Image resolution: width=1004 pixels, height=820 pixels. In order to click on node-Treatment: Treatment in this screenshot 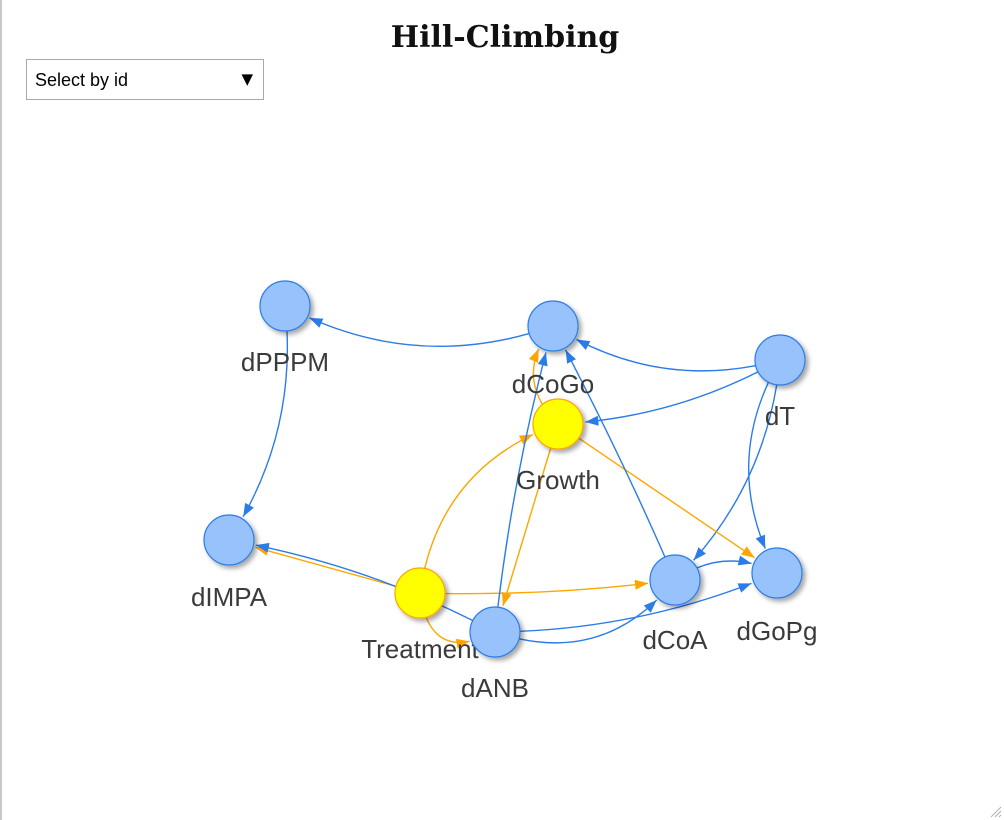, I will do `click(420, 615)`.